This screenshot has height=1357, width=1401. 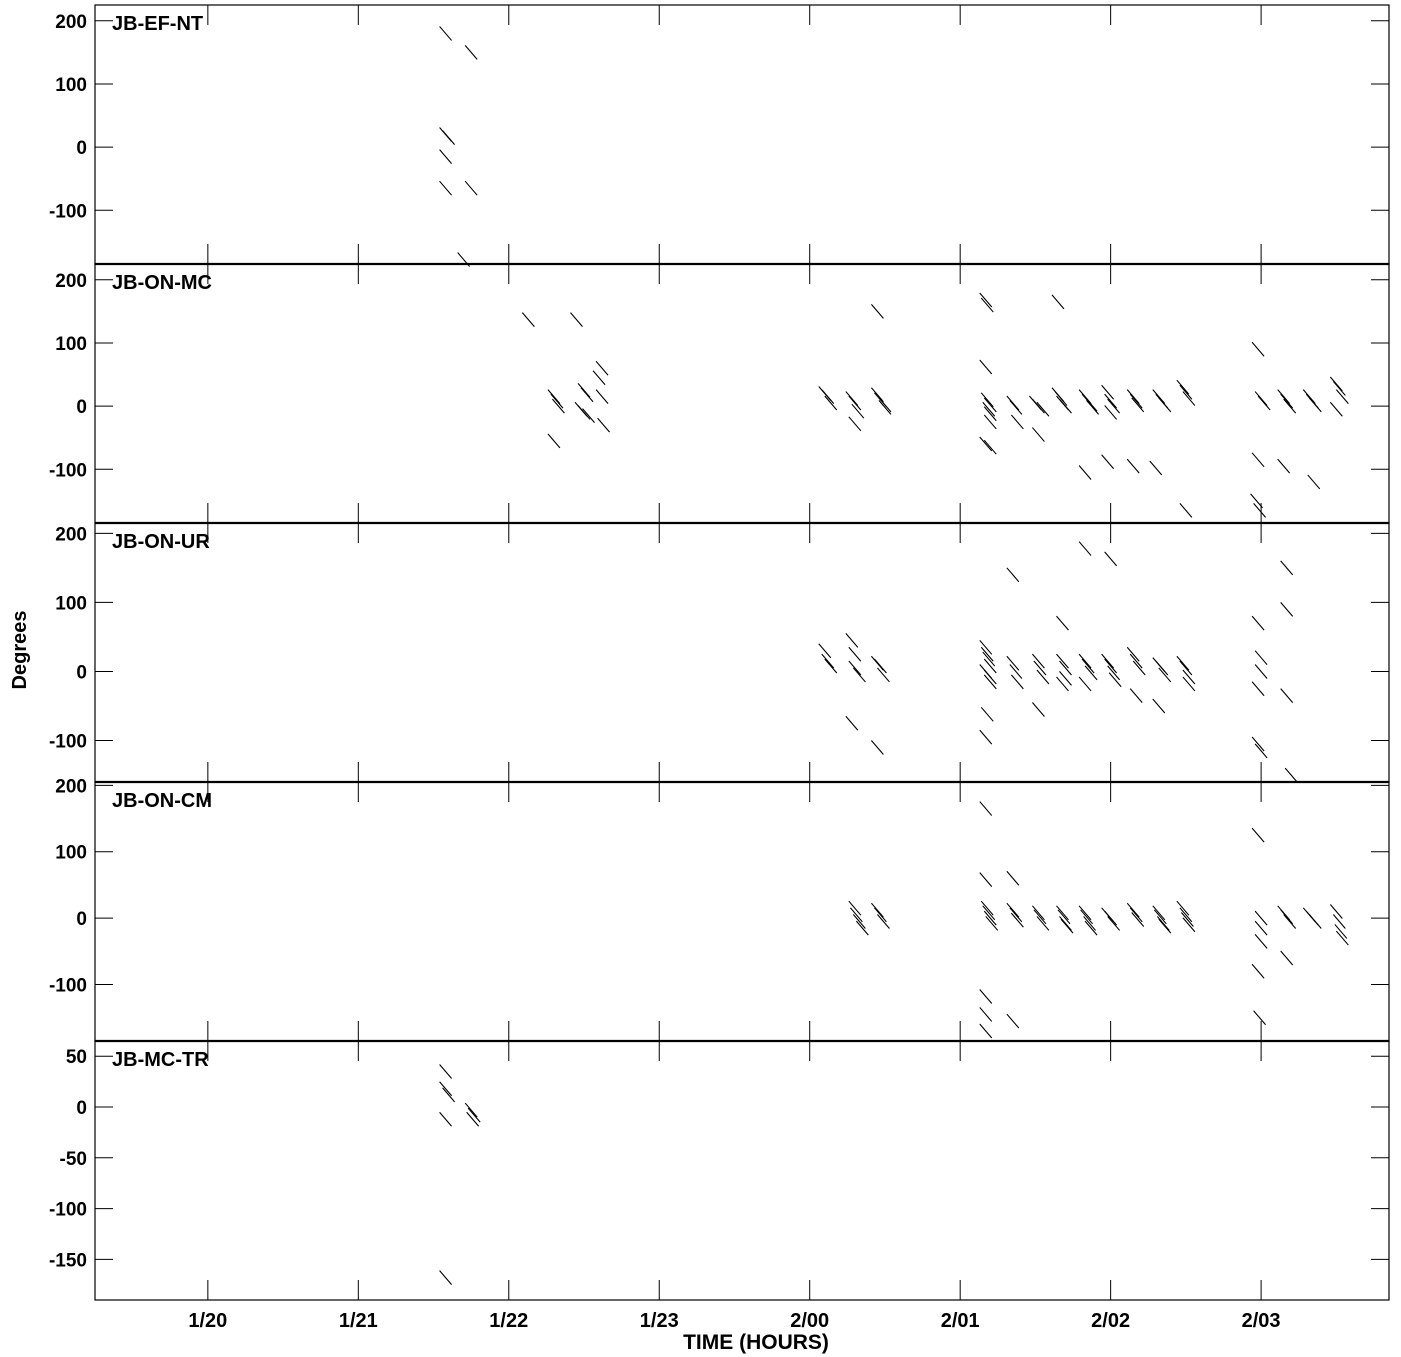 I want to click on x-axis-label: TIME (HOURS), so click(x=756, y=1342).